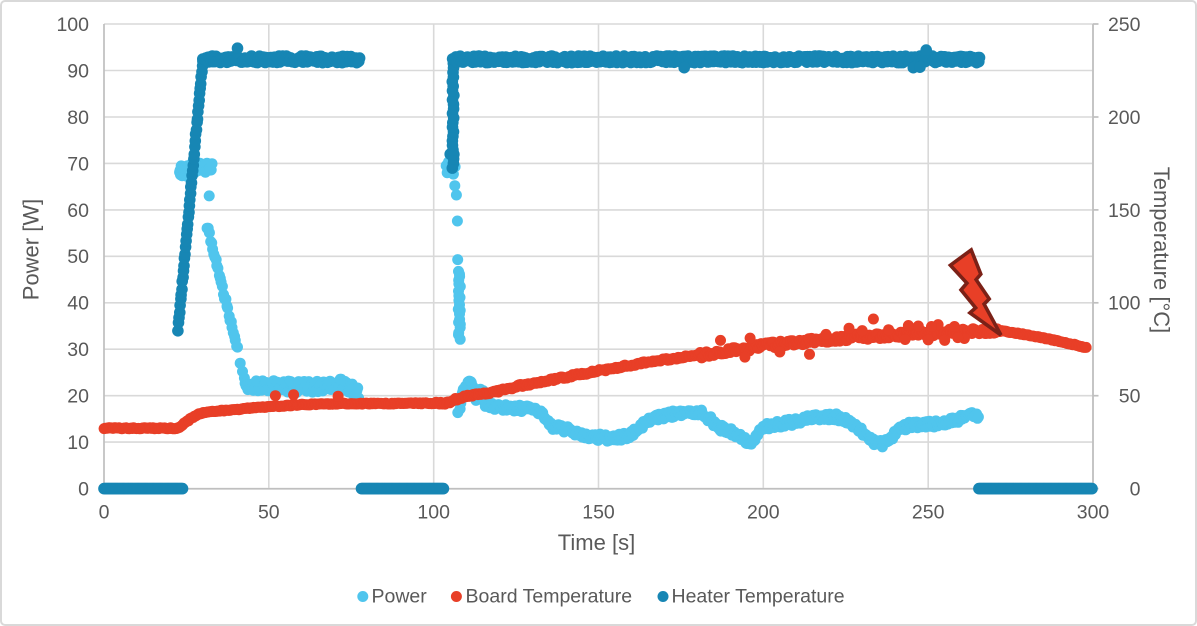 This screenshot has height=626, width=1197. What do you see at coordinates (78, 164) in the screenshot?
I see `svg-text: 70` at bounding box center [78, 164].